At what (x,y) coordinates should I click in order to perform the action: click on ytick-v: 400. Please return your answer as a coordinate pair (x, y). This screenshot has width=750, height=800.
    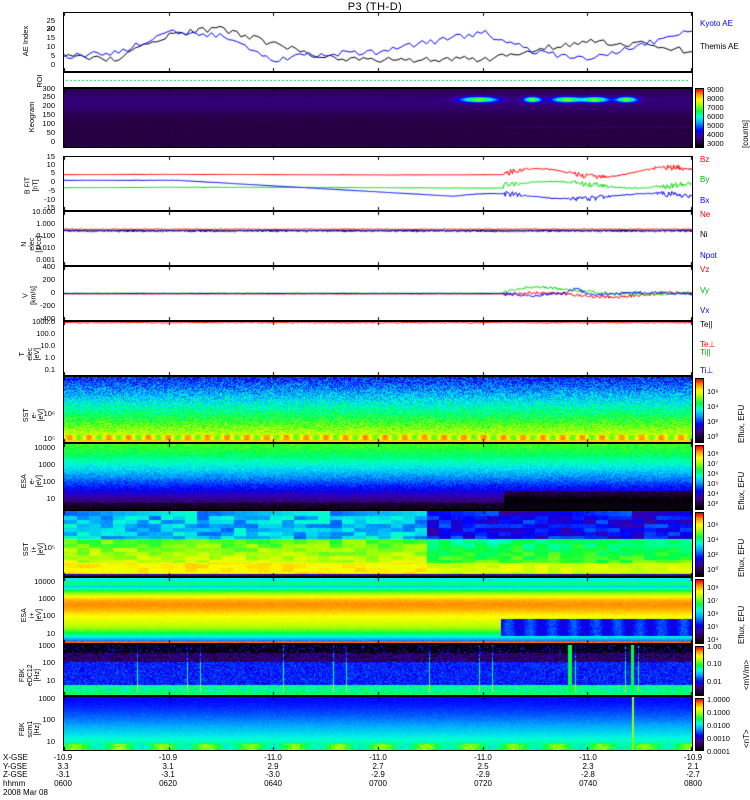
    Looking at the image, I should click on (48, 266).